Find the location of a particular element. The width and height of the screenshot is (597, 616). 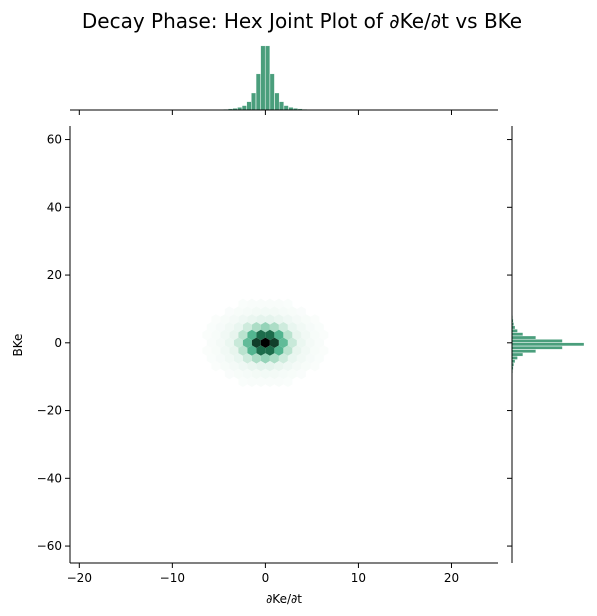

y-axis-ticks: −60 −40 −20 0 20 40 60 is located at coordinates (53, 343).